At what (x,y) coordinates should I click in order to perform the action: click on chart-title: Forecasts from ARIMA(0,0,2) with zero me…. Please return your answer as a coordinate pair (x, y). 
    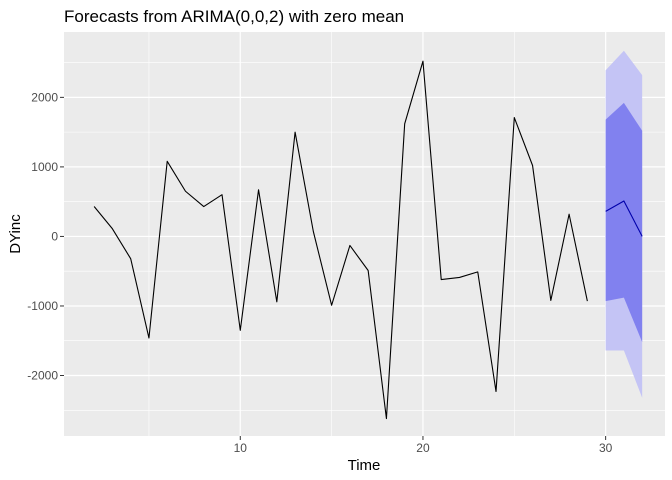
    Looking at the image, I should click on (234, 16).